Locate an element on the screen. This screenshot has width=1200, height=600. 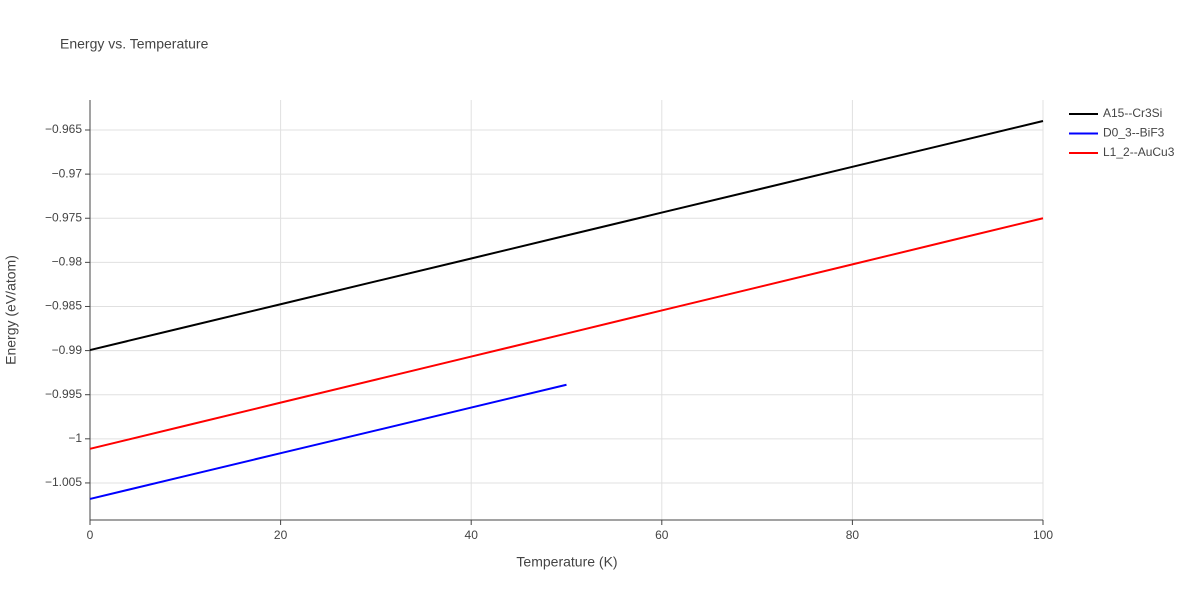
x-tick-label: 20 is located at coordinates (281, 535).